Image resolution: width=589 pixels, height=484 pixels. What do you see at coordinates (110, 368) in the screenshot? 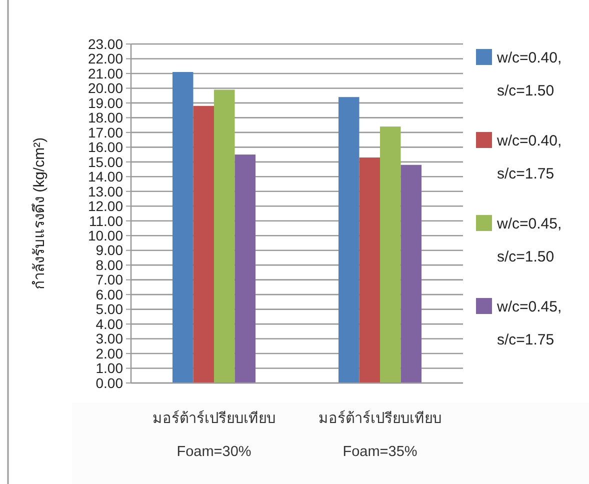
I see `y-tick-label: 1.00` at bounding box center [110, 368].